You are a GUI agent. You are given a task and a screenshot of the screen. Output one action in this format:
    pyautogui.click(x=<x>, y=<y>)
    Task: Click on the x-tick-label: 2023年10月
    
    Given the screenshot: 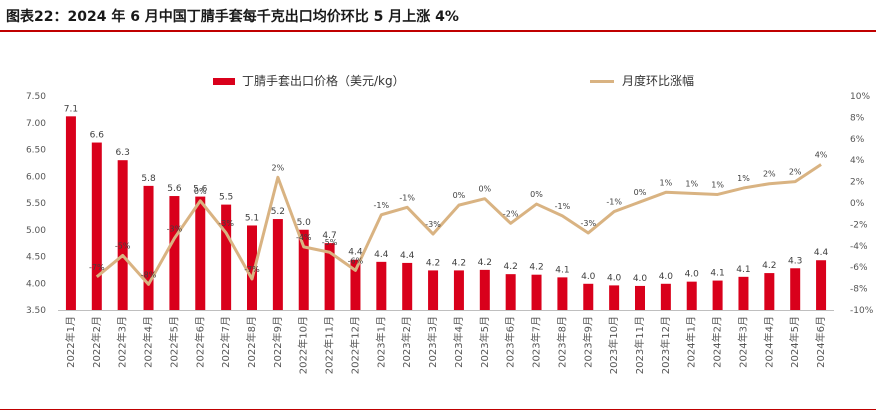 What is the action you would take?
    pyautogui.click(x=613, y=345)
    